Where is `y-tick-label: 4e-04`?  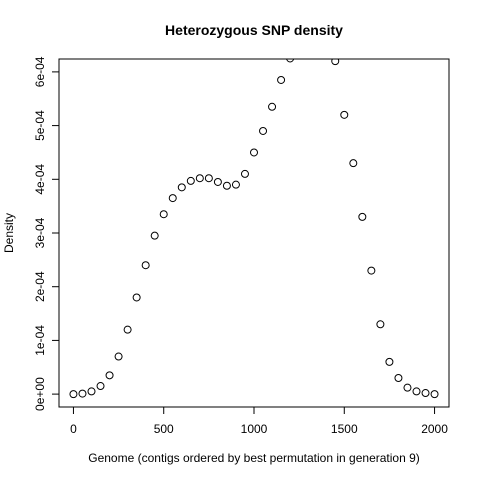
y-tick-label: 4e-04 is located at coordinates (40, 179).